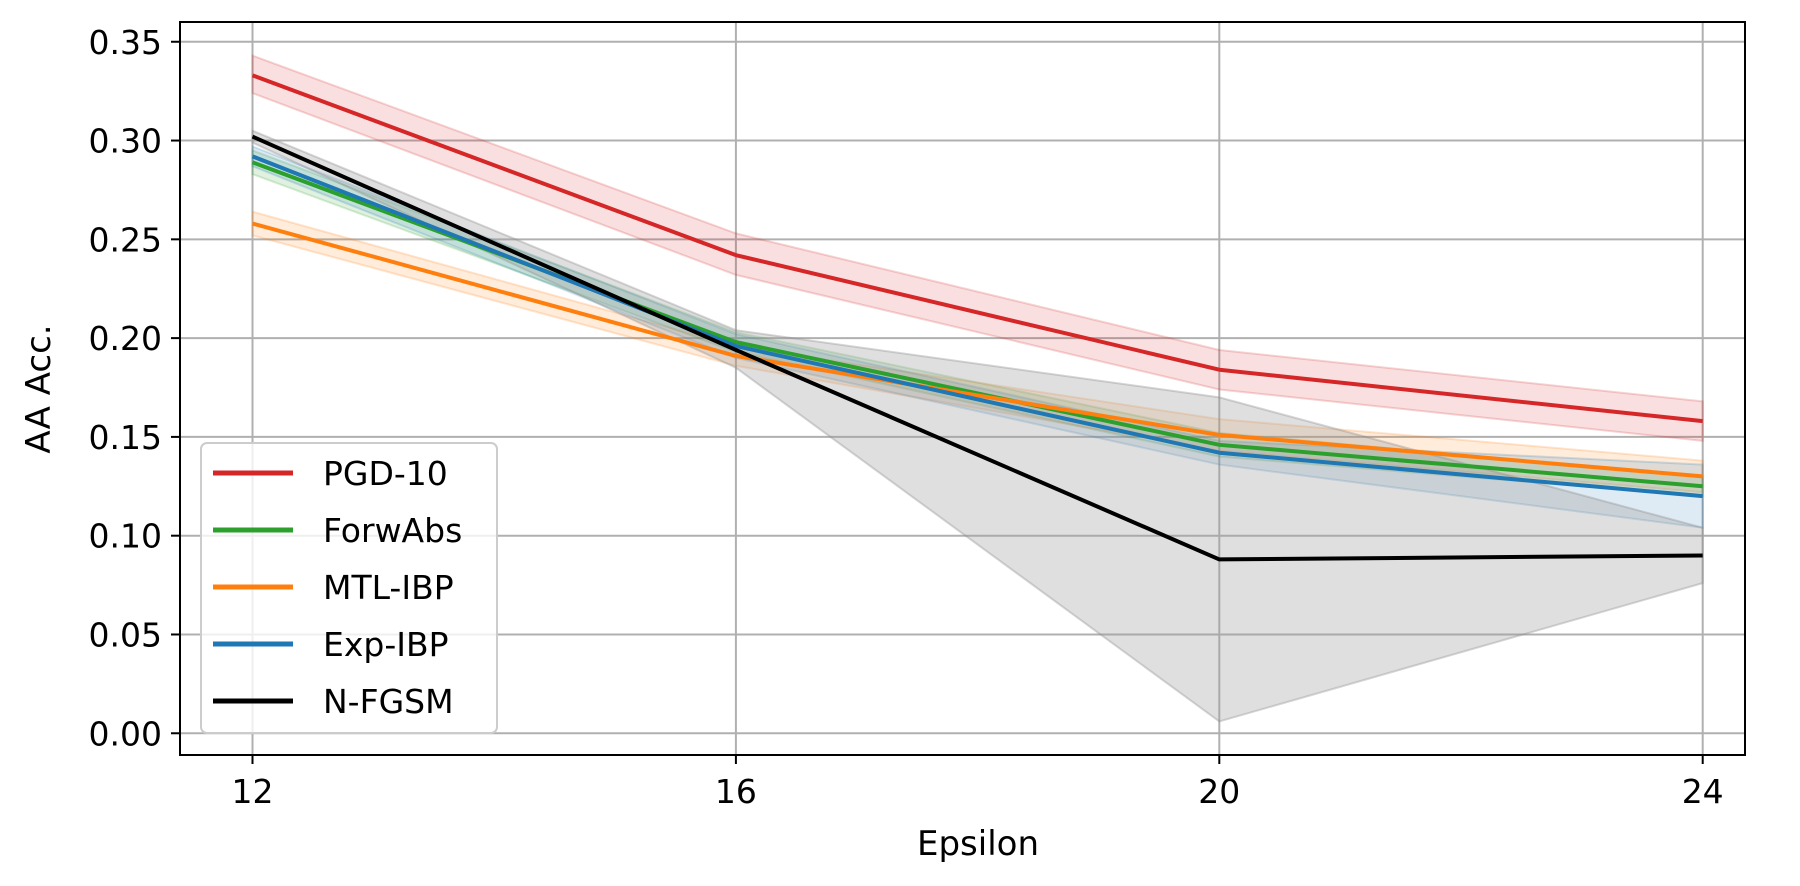 The width and height of the screenshot is (1800, 886). I want to click on x-tick-label: 12, so click(253, 791).